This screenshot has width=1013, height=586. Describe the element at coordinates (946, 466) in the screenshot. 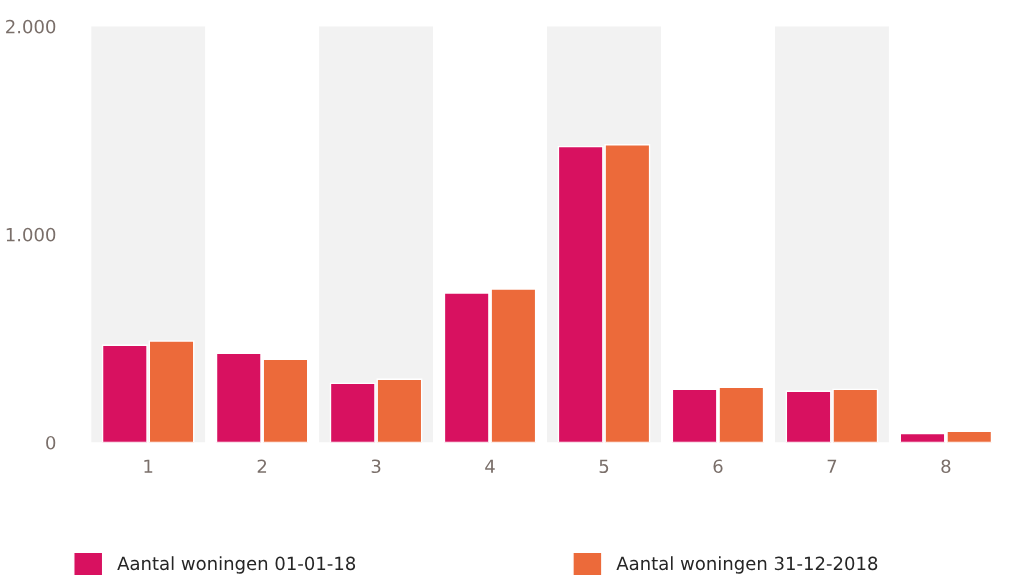

I see `x-tick-label: 8` at that location.